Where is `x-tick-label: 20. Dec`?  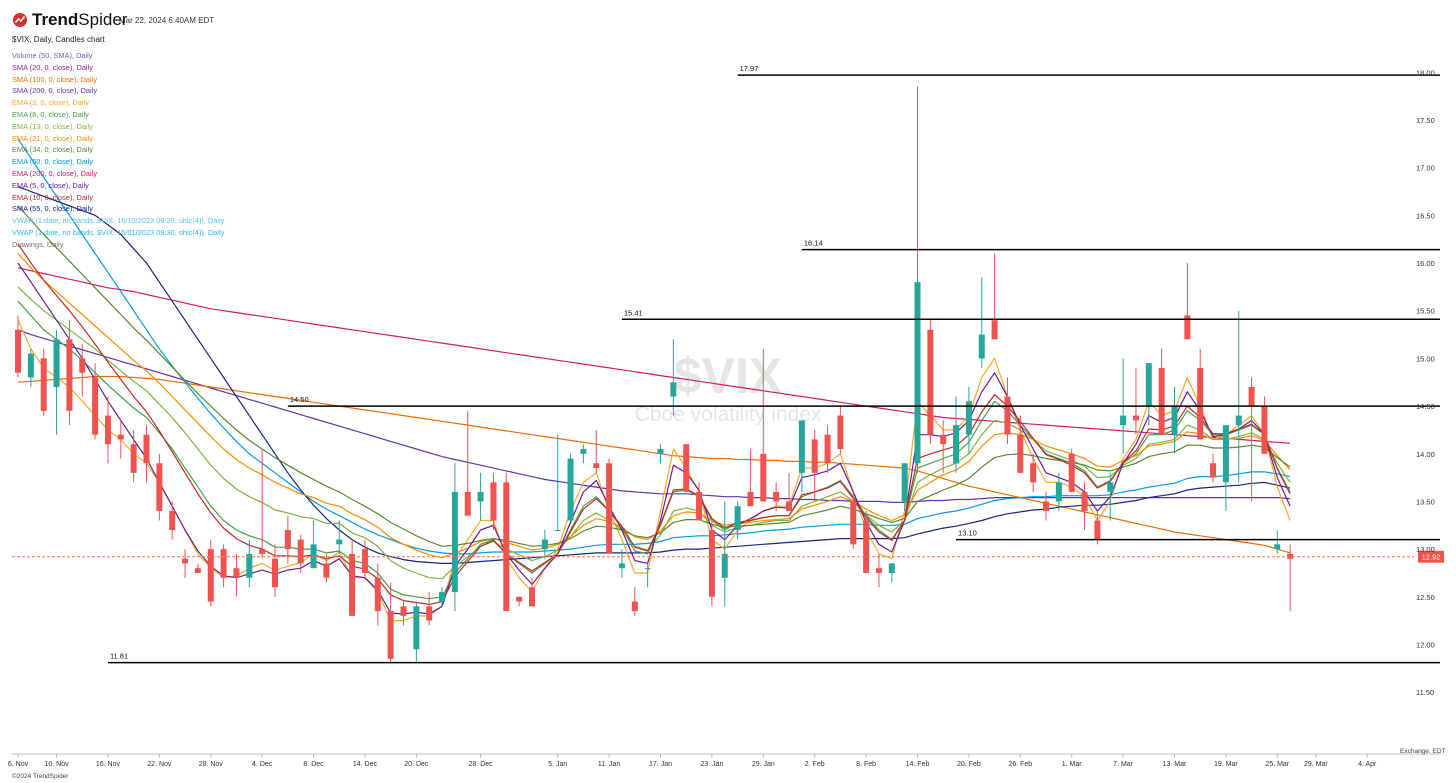
x-tick-label: 20. Dec is located at coordinates (416, 764).